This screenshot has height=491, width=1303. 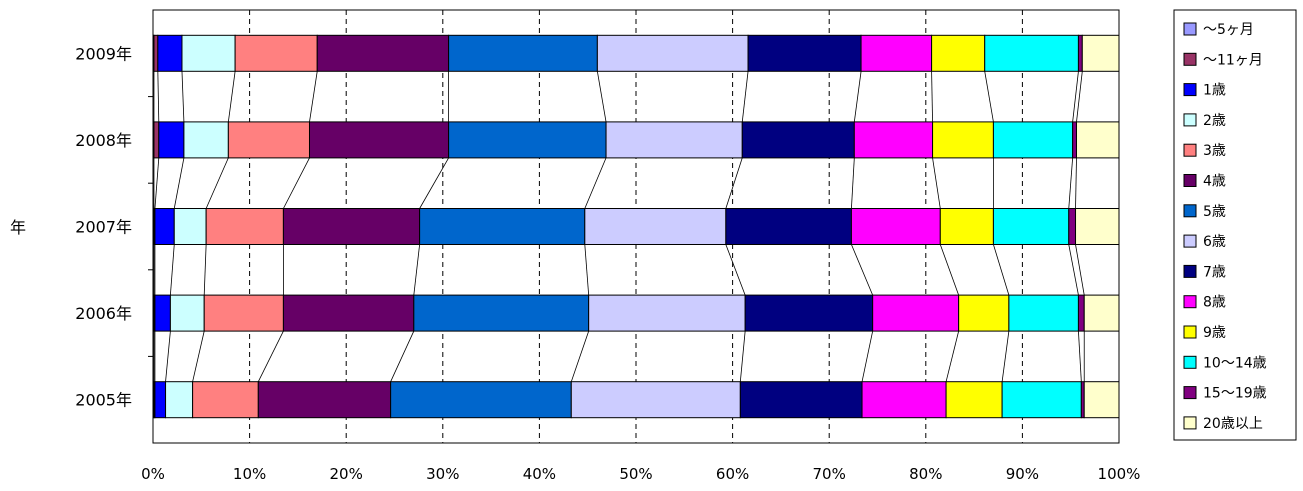 I want to click on legend-entry: 6歳, so click(x=1214, y=242).